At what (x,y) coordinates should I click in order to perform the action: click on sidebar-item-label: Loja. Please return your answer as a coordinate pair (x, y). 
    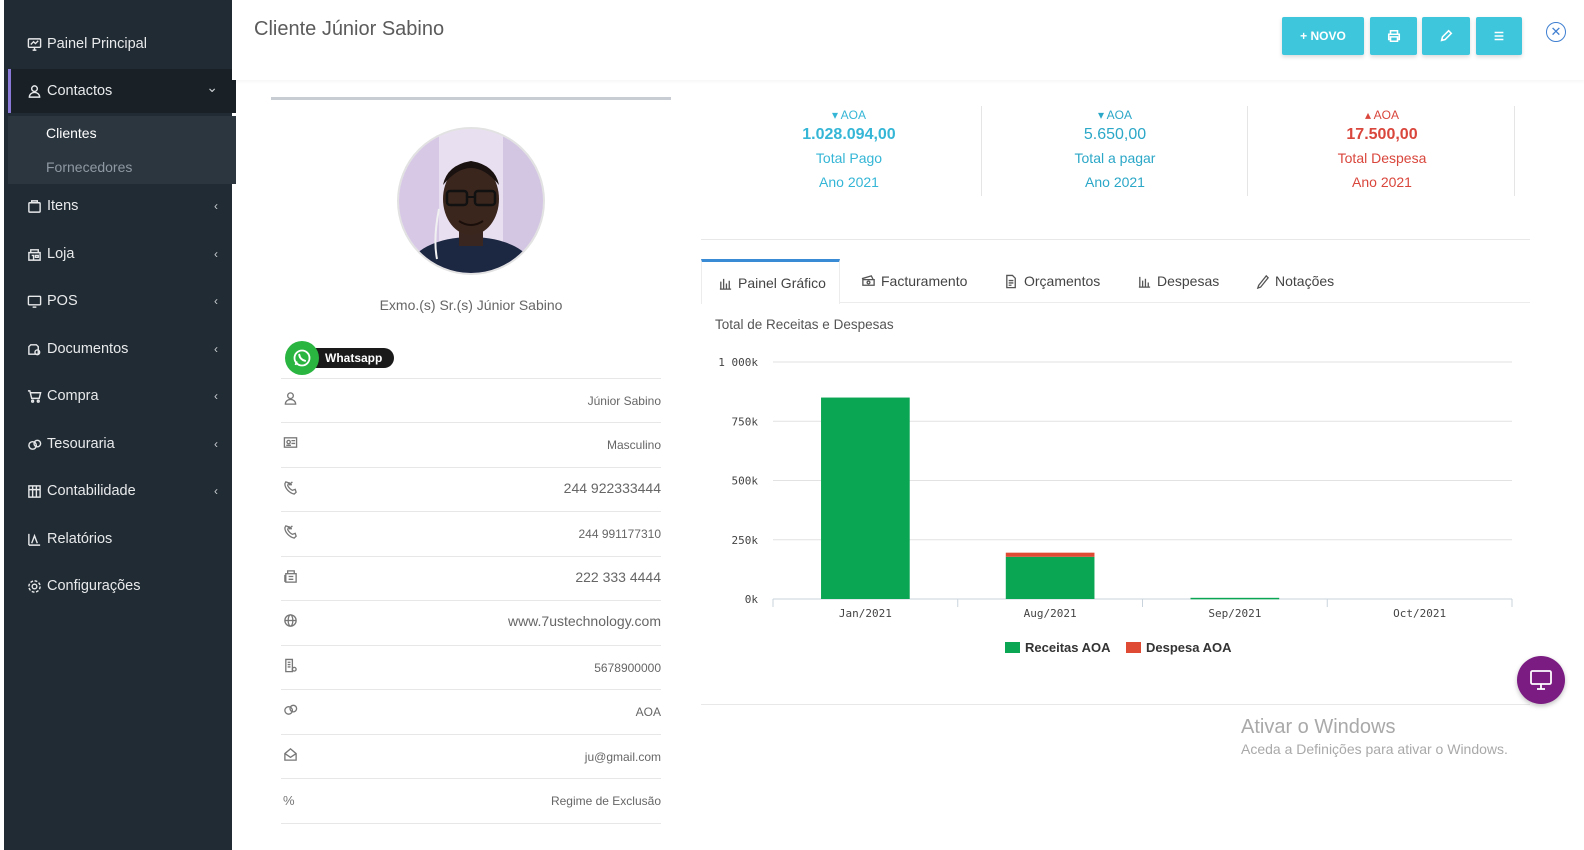
    Looking at the image, I should click on (61, 254).